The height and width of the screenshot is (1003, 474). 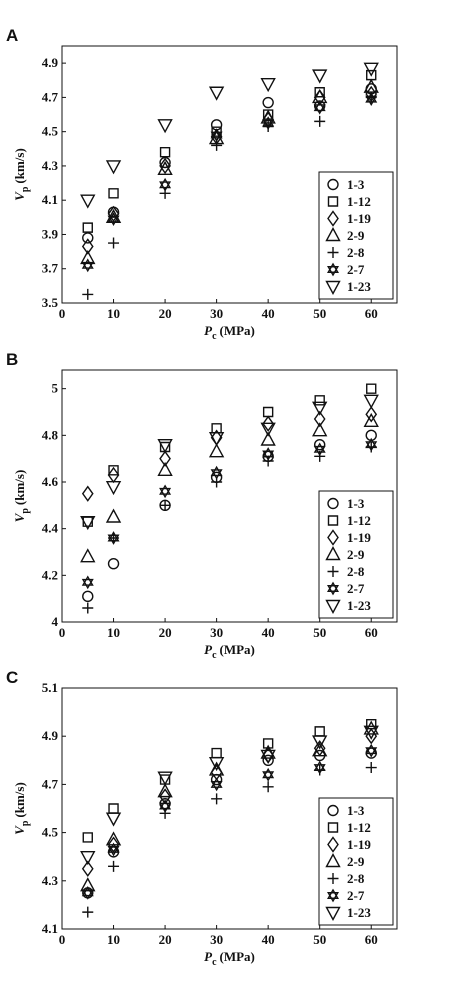 I want to click on y-tick-label: 4.5, so click(x=50, y=832).